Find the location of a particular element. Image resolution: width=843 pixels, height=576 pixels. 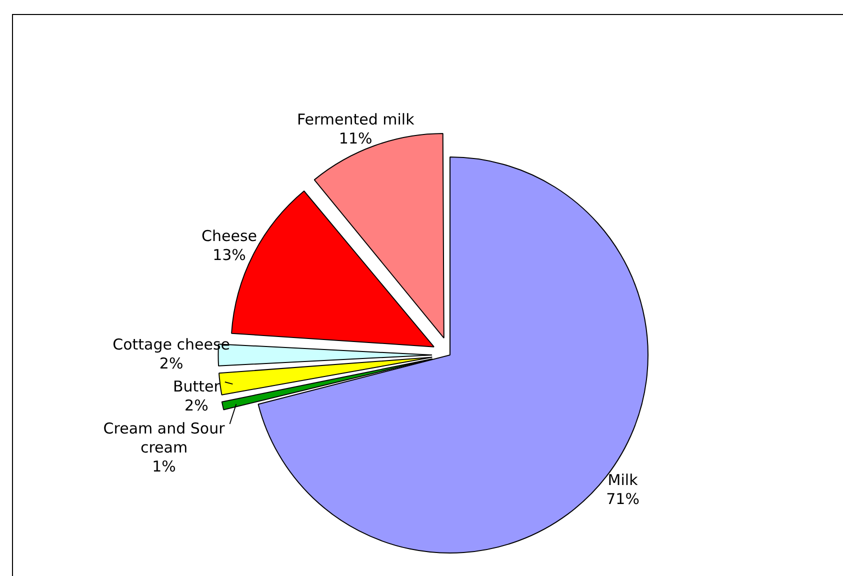

slice-label: Cottage cheese is located at coordinates (171, 344).